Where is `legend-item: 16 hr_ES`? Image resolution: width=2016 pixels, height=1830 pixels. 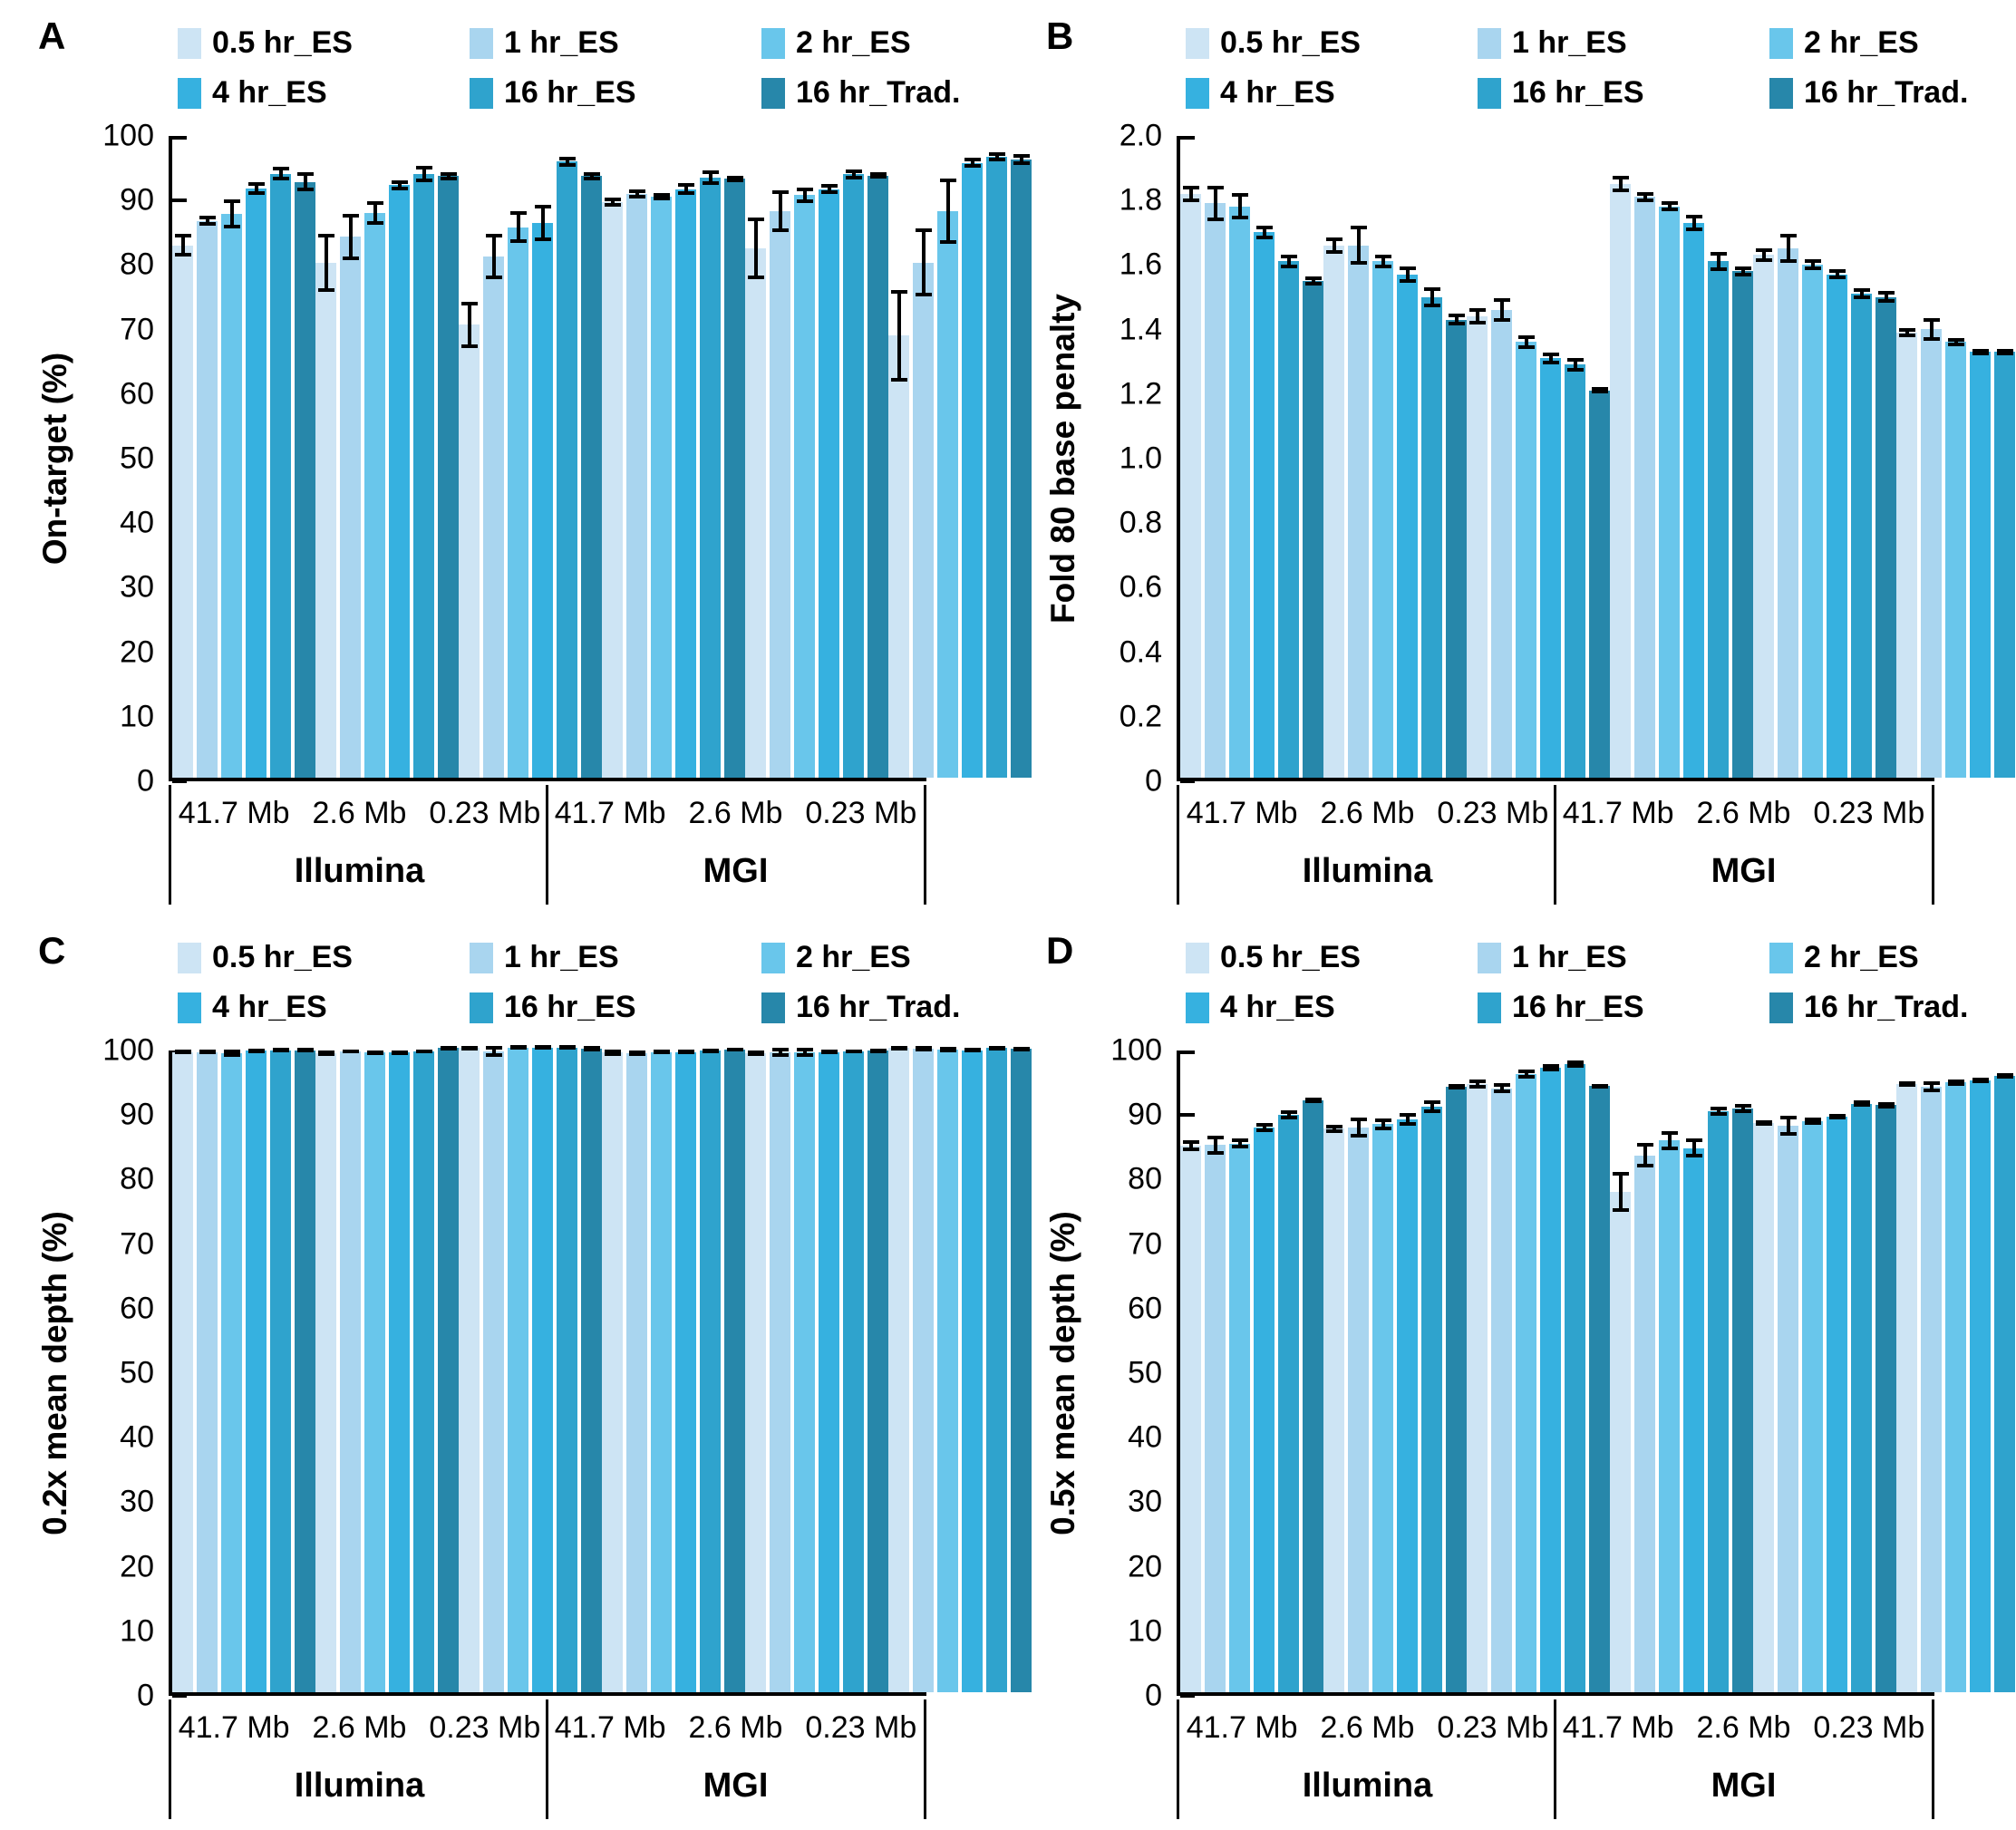
legend-item: 16 hr_ES is located at coordinates (1624, 1007).